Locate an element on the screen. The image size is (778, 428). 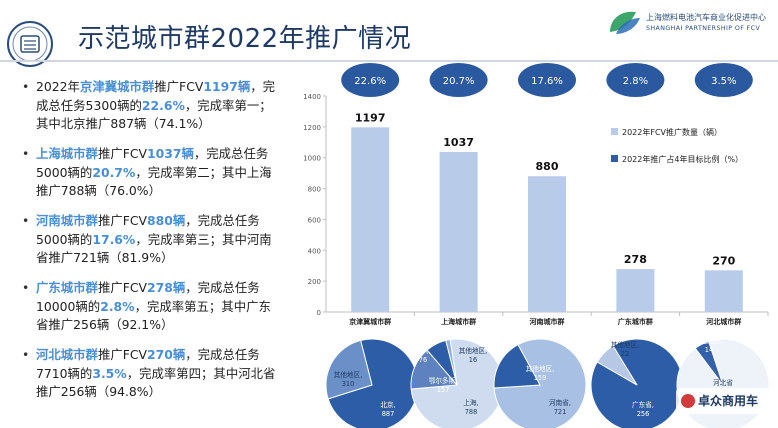
pie-slice-label: 16 is located at coordinates (473, 360).